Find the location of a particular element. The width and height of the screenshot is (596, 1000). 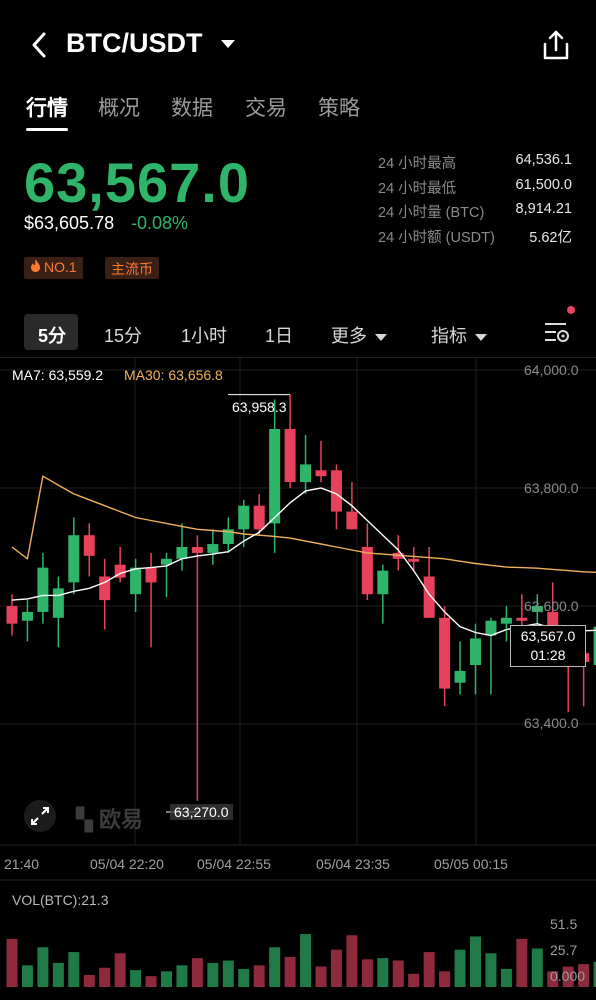

stat-row: 24 小时量 (BTC) 8,914.21 is located at coordinates (475, 213).